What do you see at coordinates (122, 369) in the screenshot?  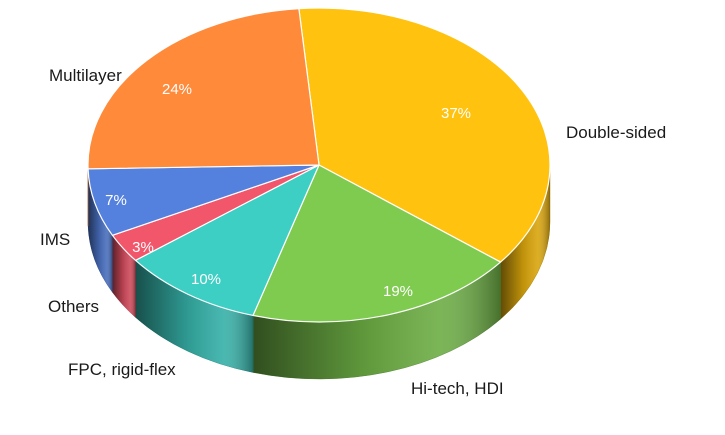 I see `category-label-fpc-rigid-flex: FPC, rigid-flex` at bounding box center [122, 369].